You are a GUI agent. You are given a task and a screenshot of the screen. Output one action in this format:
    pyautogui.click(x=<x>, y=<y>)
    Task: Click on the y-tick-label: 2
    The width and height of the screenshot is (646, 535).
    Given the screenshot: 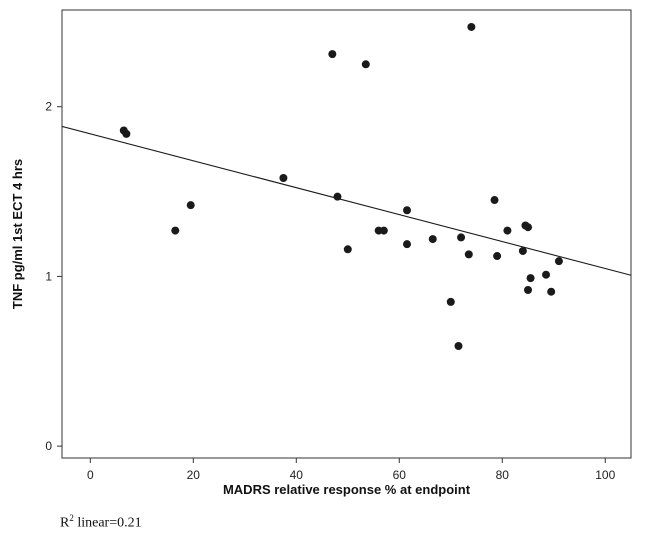 What is the action you would take?
    pyautogui.click(x=48, y=107)
    